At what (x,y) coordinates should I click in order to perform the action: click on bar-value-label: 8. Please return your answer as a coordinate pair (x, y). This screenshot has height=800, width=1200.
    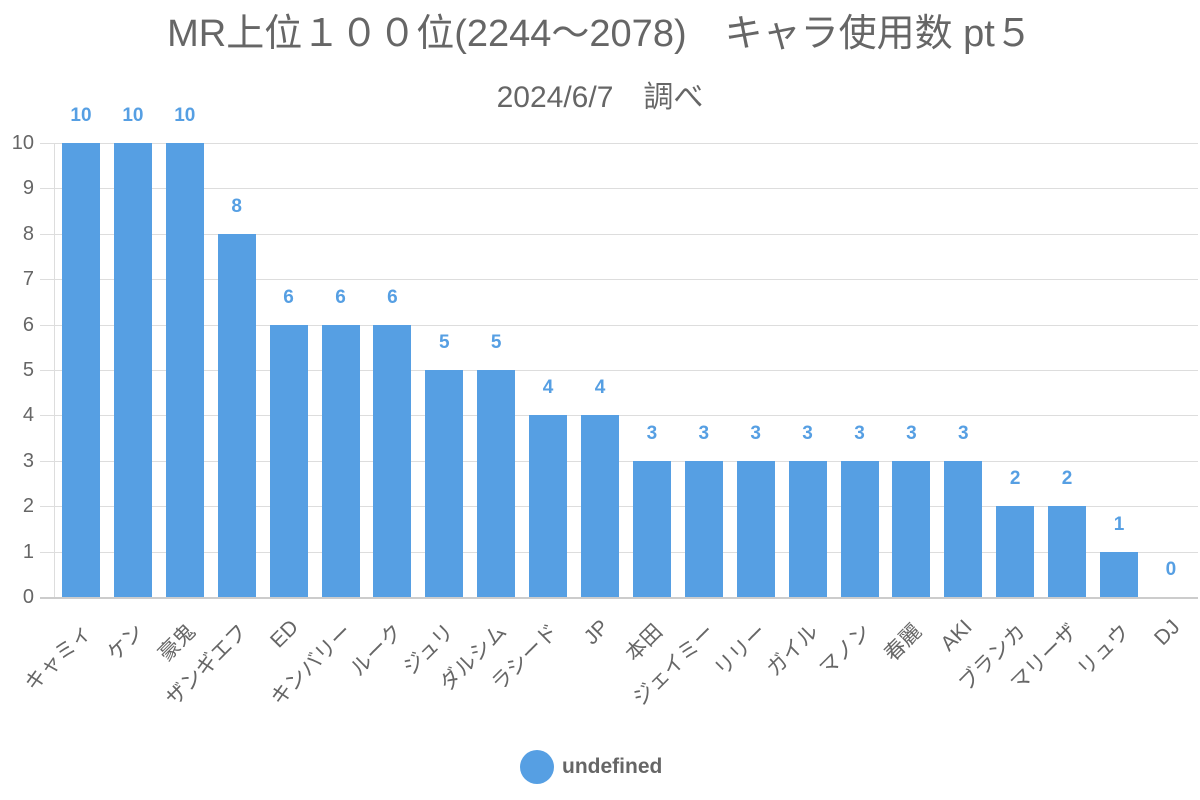
    Looking at the image, I should click on (236, 206).